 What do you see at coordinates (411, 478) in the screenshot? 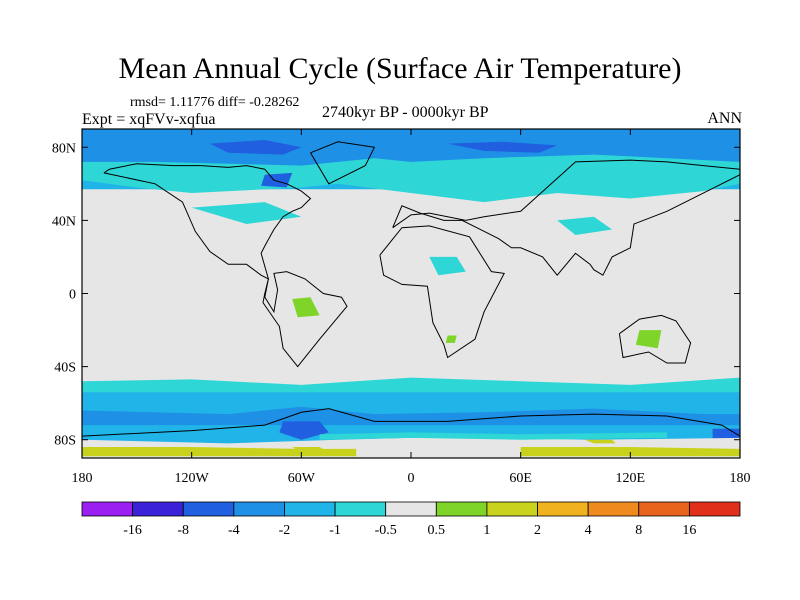
I see `x-tick-label: 0` at bounding box center [411, 478].